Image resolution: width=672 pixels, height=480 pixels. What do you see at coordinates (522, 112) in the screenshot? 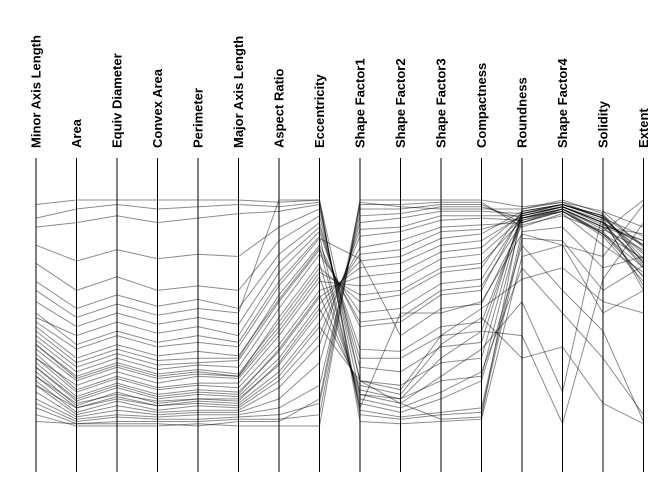
I see `axis-label: Roundness` at bounding box center [522, 112].